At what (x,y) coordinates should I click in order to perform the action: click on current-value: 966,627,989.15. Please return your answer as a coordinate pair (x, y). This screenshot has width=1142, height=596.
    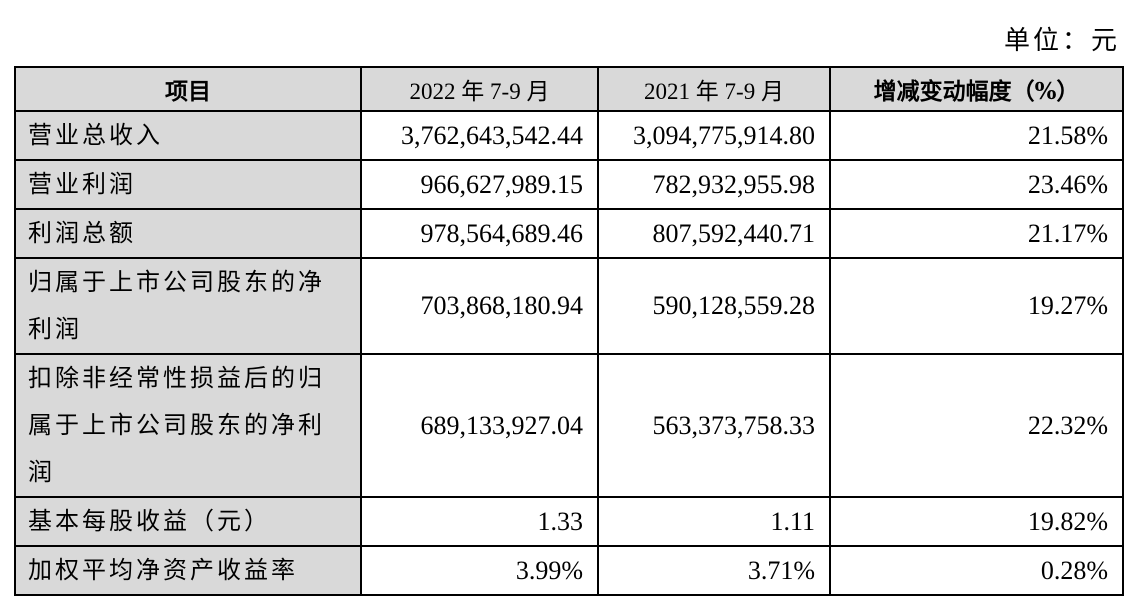
    Looking at the image, I should click on (479, 184).